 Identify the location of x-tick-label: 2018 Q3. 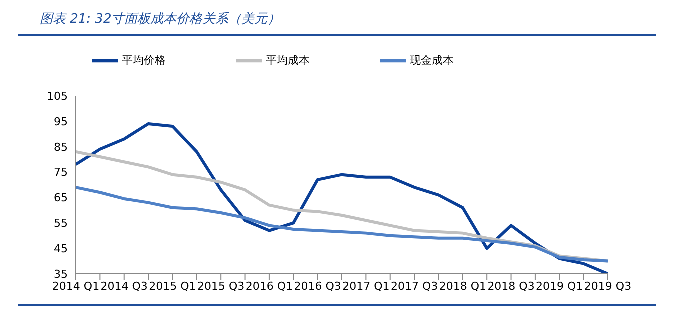
(511, 286).